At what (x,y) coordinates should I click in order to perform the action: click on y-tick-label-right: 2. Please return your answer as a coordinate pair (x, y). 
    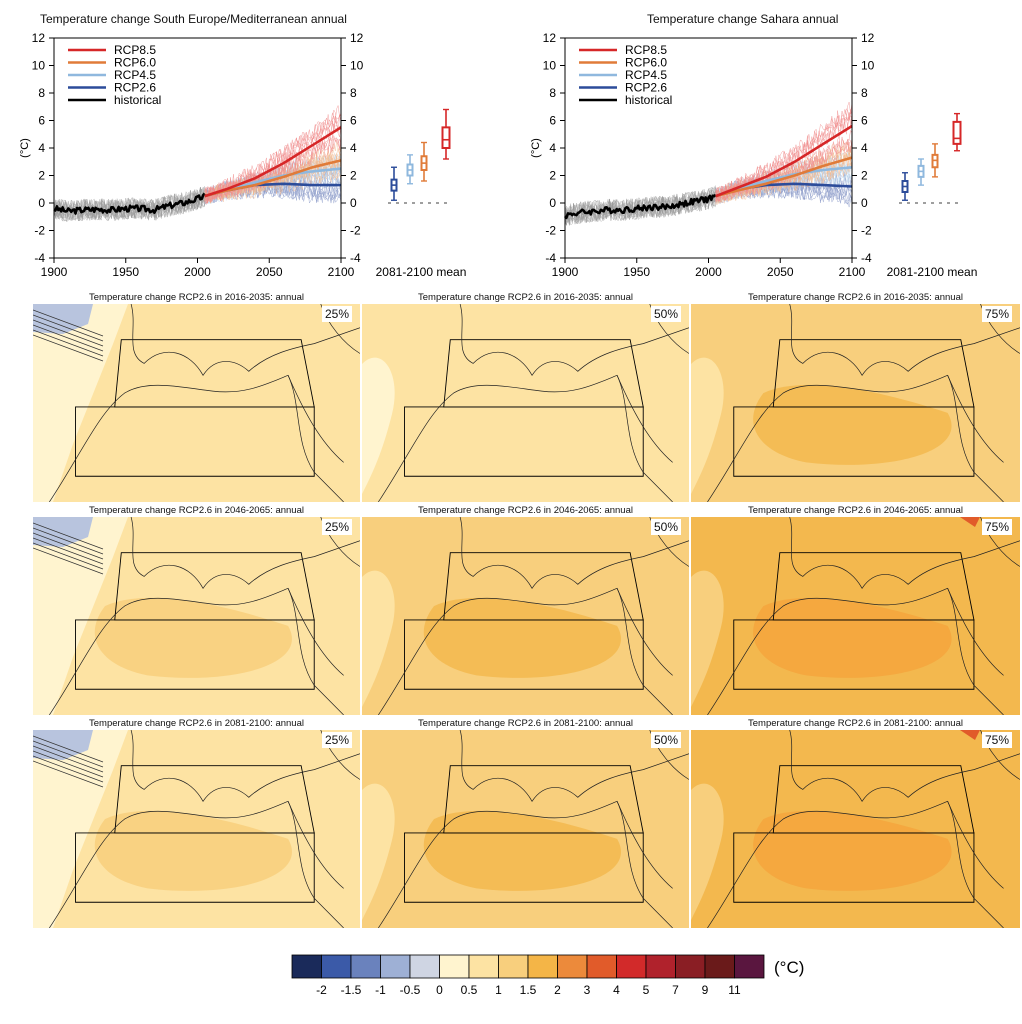
    Looking at the image, I should click on (353, 176).